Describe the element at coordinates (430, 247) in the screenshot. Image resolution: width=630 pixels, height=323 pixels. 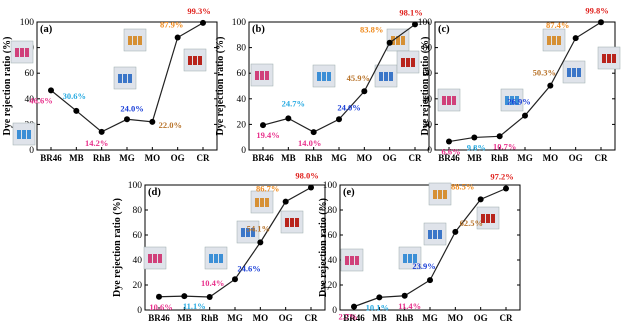
I see `rejection-line` at that location.